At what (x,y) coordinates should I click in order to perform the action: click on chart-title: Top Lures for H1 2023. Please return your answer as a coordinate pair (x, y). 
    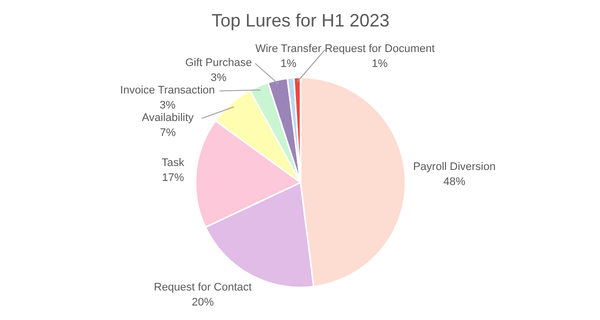
    Looking at the image, I should click on (300, 20).